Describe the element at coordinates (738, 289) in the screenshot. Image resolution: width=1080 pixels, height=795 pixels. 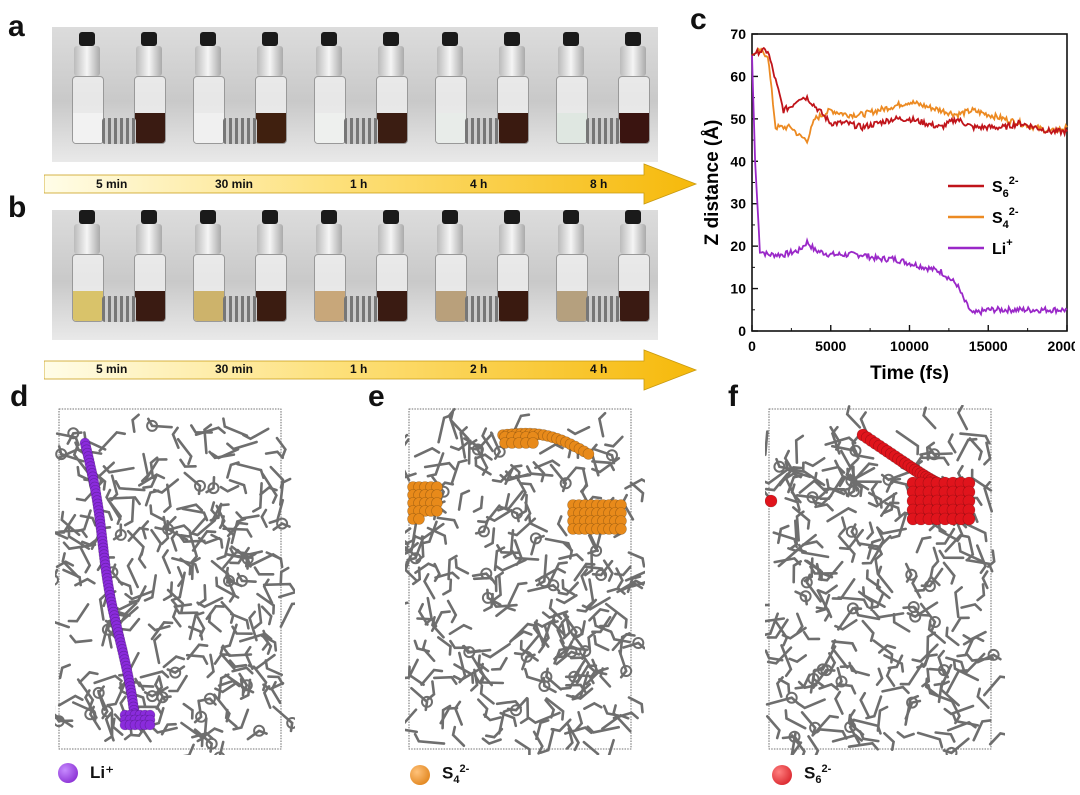
I see `y-tick-label: 10` at that location.